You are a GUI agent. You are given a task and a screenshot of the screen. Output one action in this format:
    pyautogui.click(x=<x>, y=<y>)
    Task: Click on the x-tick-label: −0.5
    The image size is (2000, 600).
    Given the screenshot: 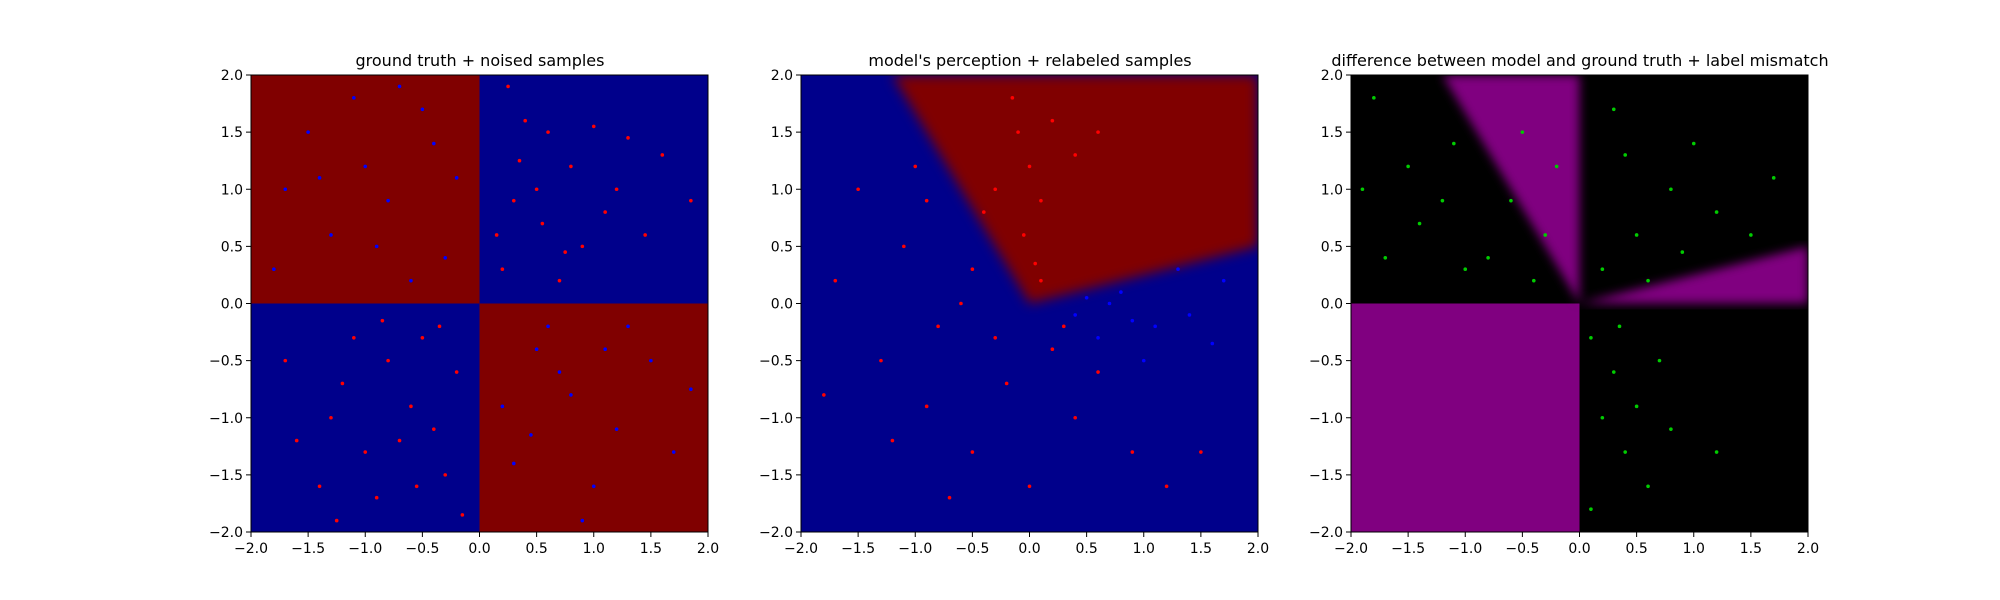 What is the action you would take?
    pyautogui.click(x=422, y=549)
    